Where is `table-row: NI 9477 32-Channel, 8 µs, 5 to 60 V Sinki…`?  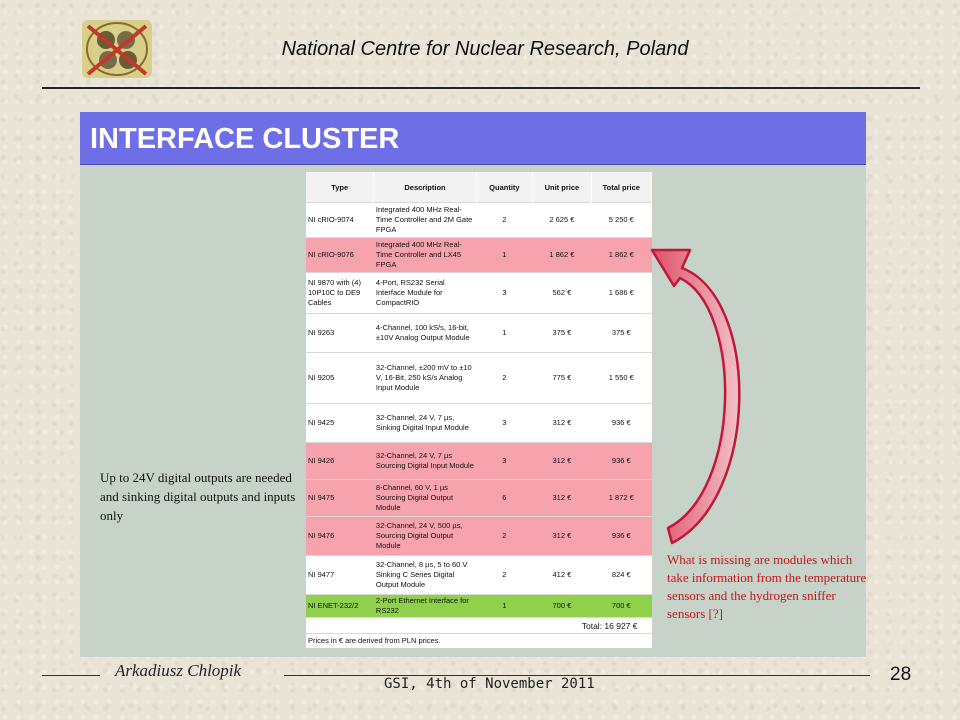 table-row: NI 9477 32-Channel, 8 µs, 5 to 60 V Sinki… is located at coordinates (479, 575).